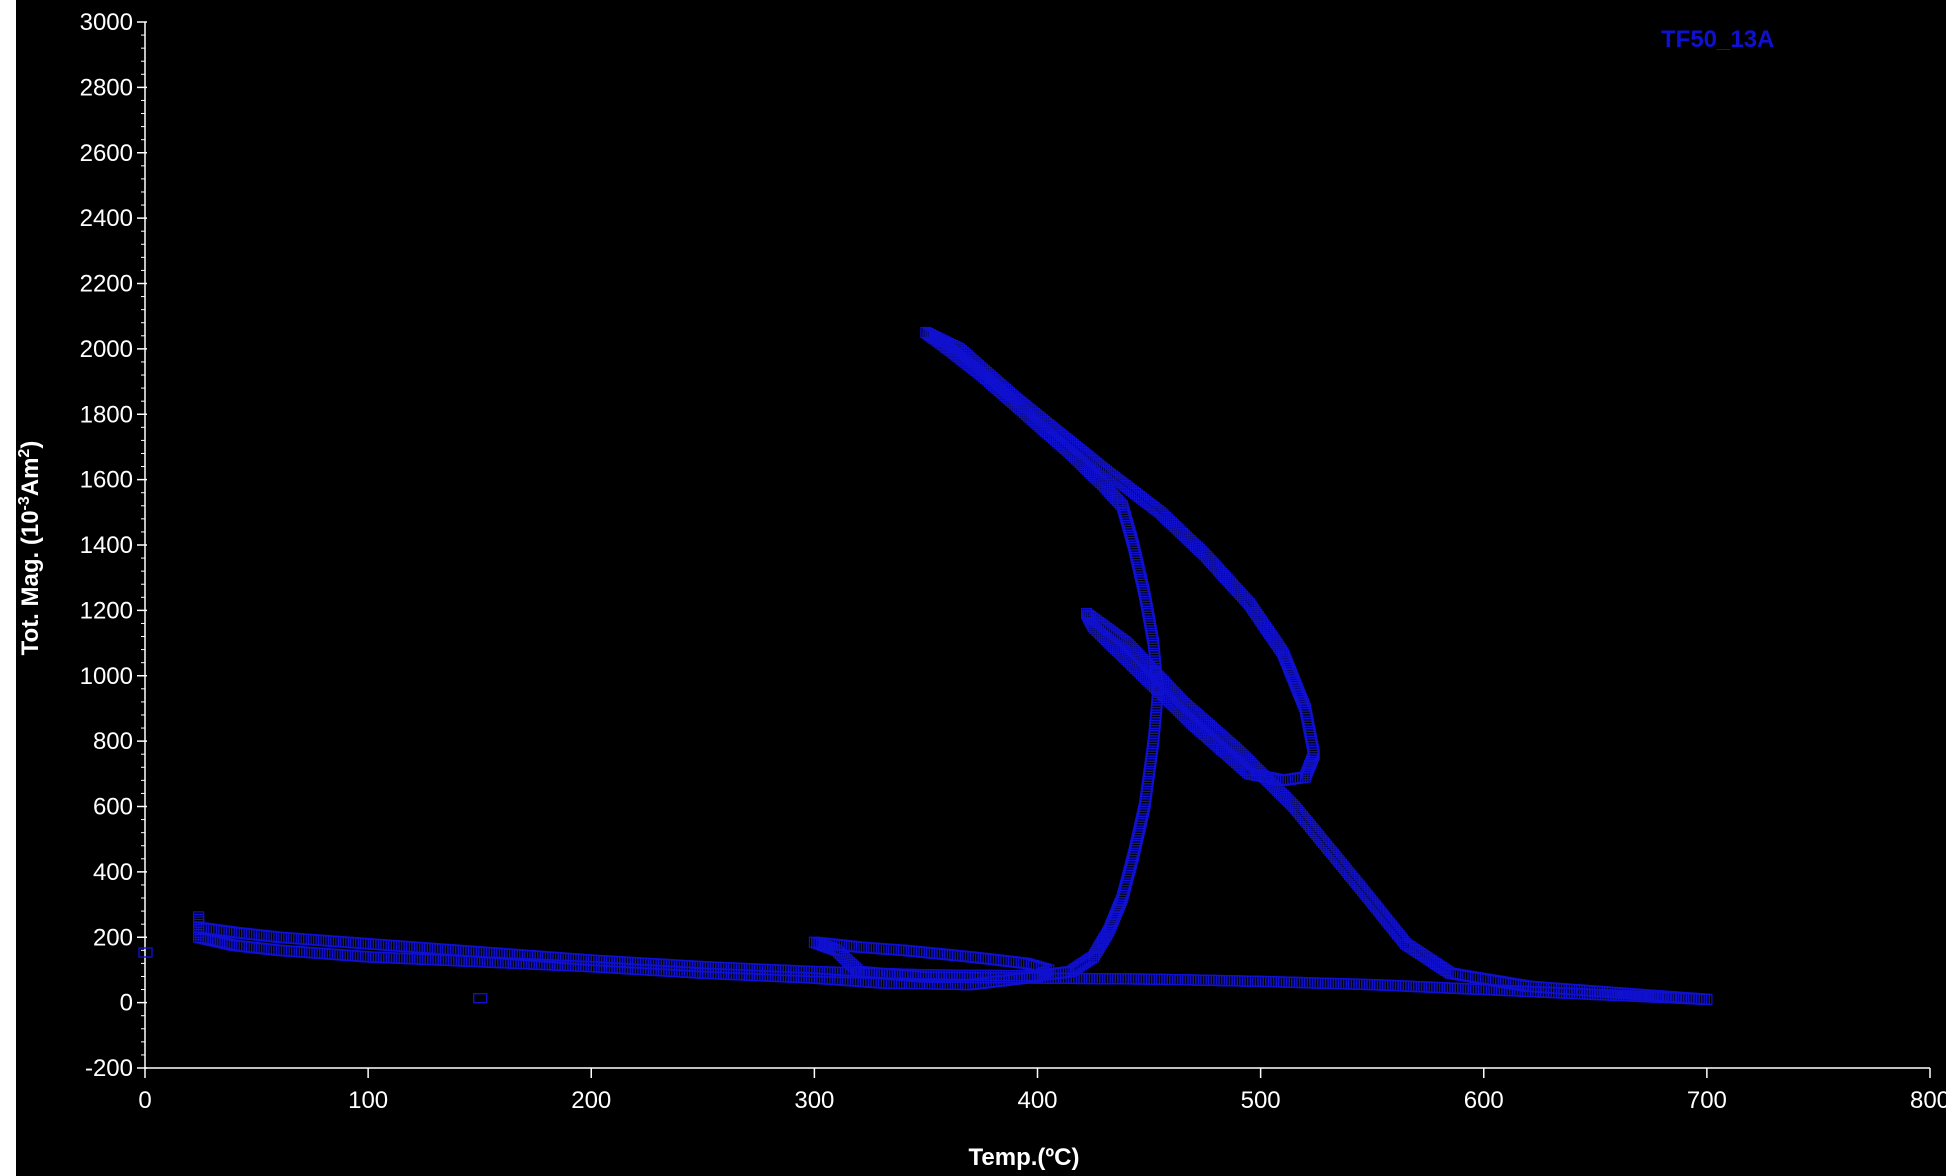 The width and height of the screenshot is (1946, 1176). What do you see at coordinates (30, 548) in the screenshot?
I see `y-axis-title: Tot. Mag. (10-3Am2)` at bounding box center [30, 548].